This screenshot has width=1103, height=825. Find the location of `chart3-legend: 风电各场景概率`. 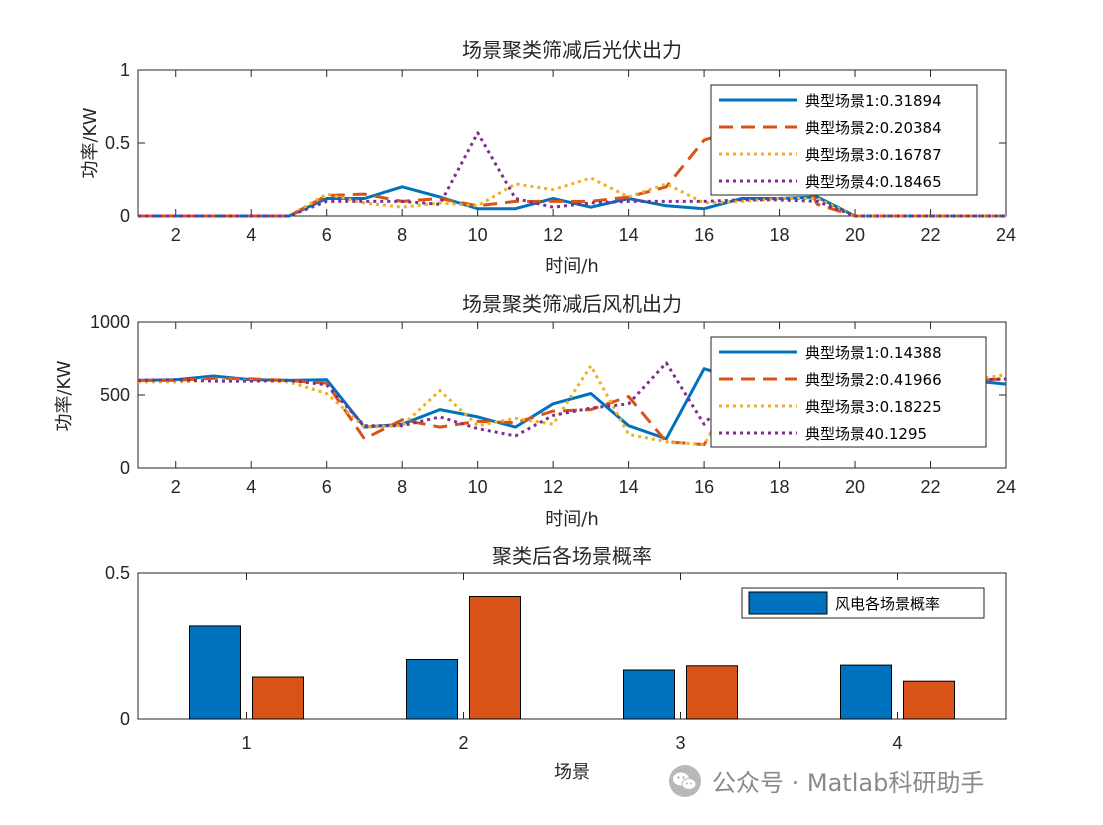

chart3-legend: 风电各场景概率 is located at coordinates (863, 603).